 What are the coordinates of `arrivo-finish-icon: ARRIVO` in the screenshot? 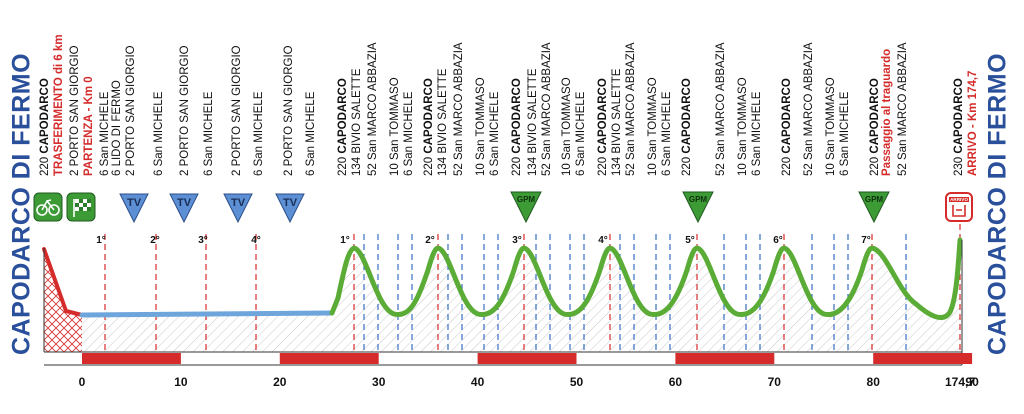 It's located at (959, 207).